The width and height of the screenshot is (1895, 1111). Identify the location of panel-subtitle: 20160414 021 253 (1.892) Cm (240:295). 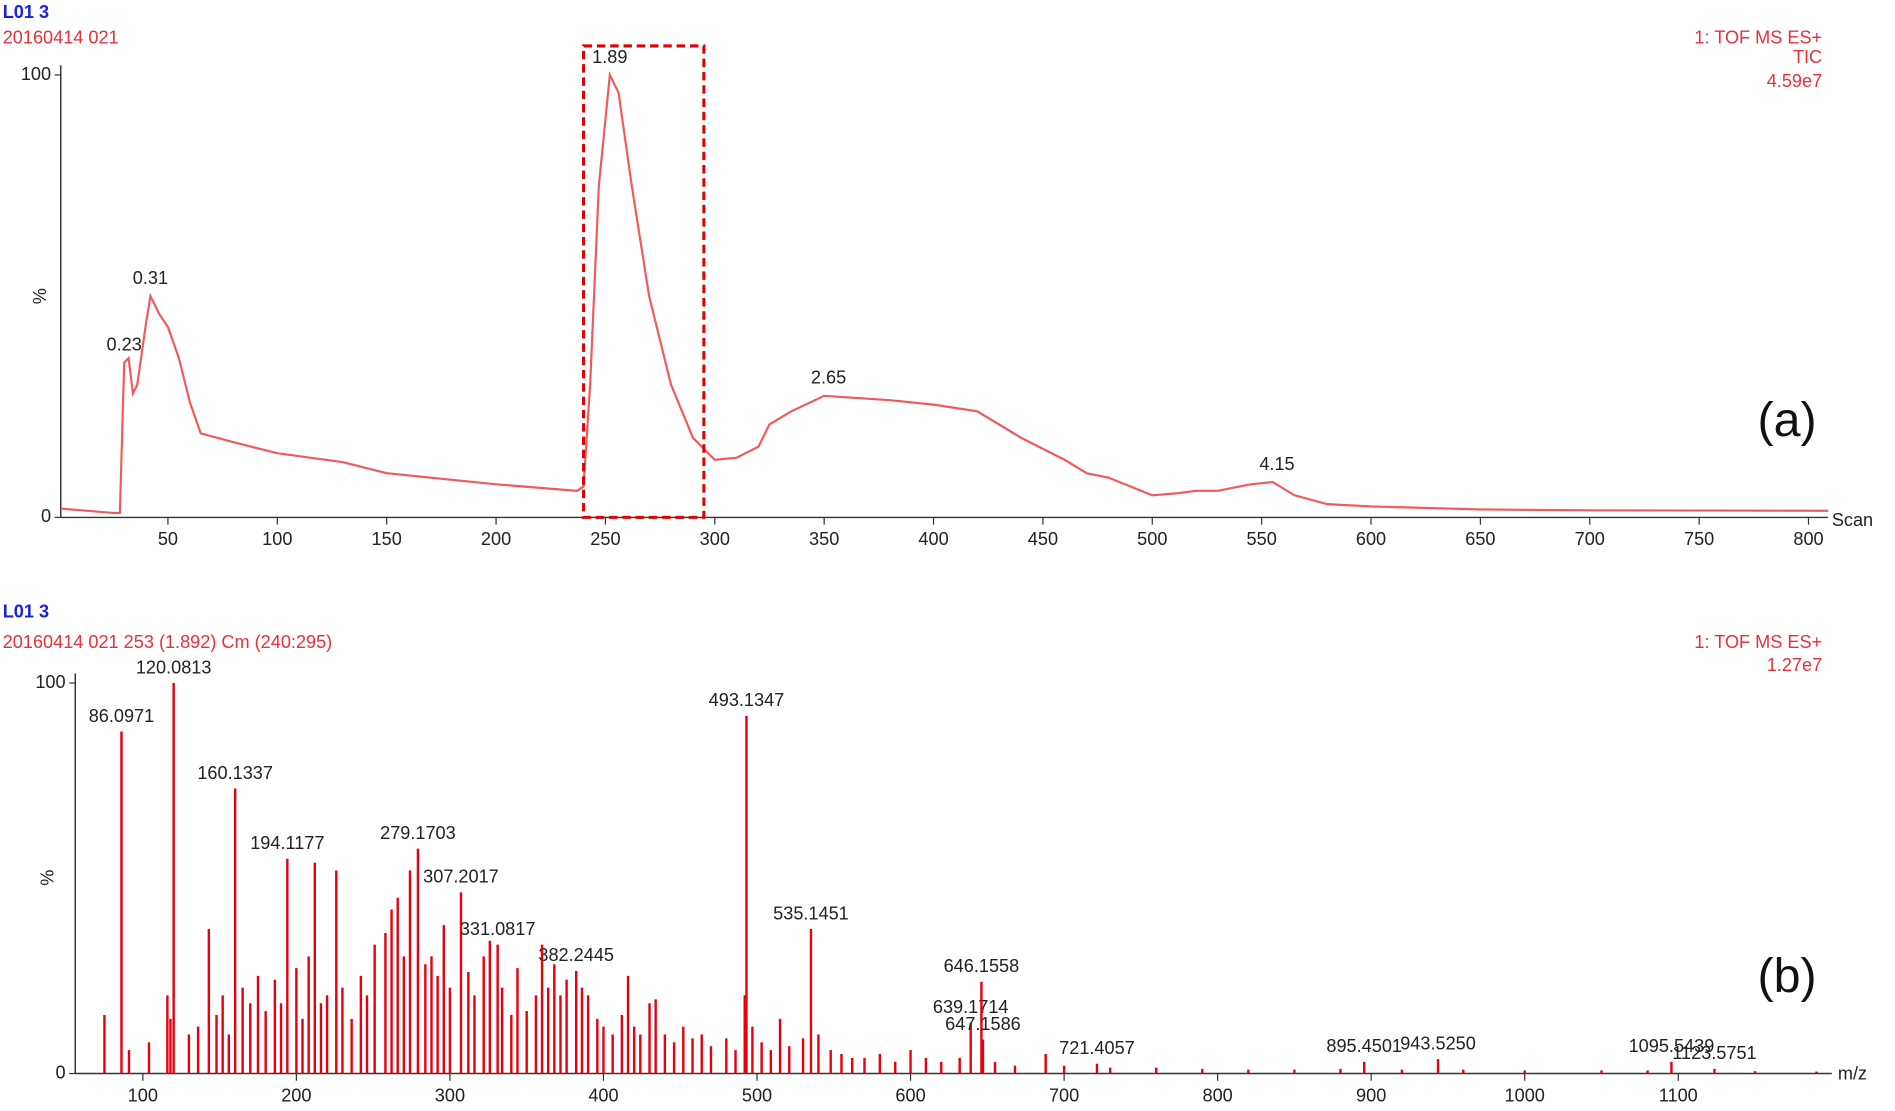
(168, 642).